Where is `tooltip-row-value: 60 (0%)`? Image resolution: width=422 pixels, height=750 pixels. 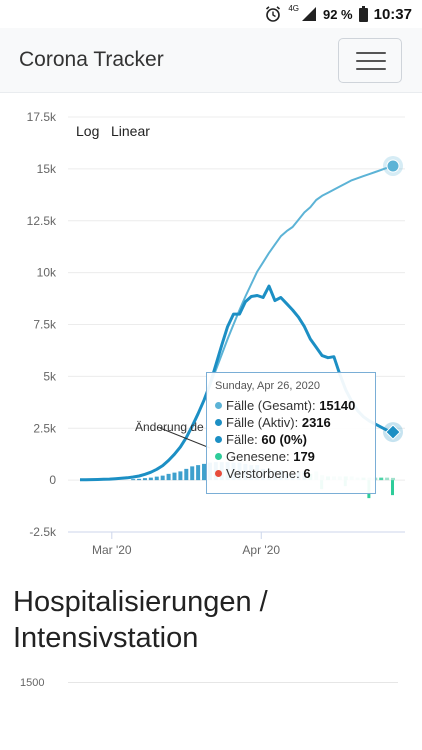
tooltip-row-value: 60 (0%) is located at coordinates (284, 439).